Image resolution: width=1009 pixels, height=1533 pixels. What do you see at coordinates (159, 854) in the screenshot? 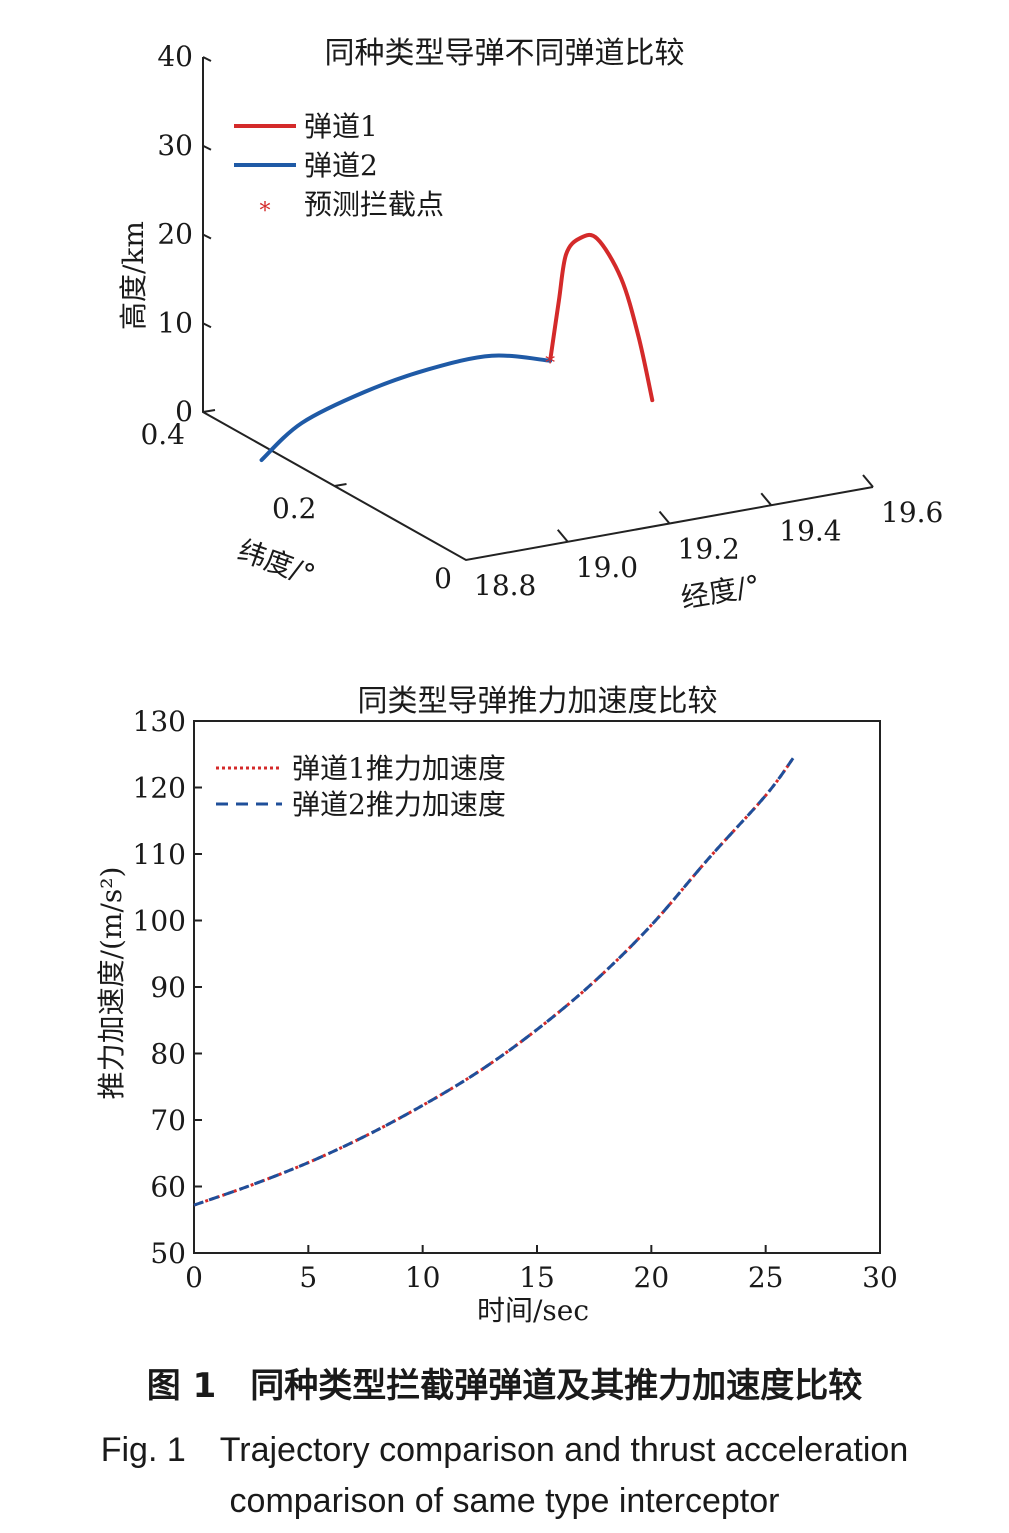
I see `y-tick-label: 110` at bounding box center [159, 854].